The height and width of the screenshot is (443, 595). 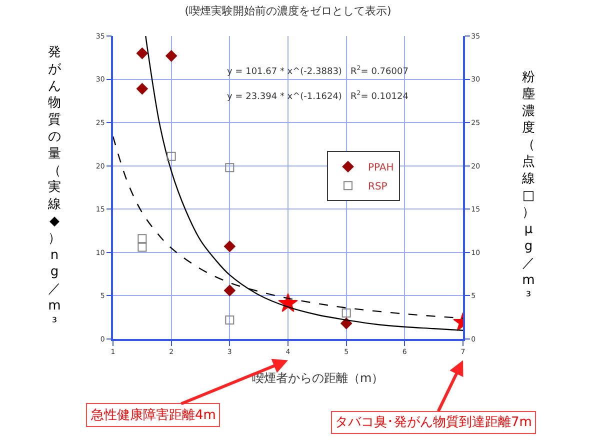 I want to click on text: 急性健康障害距離4m, so click(x=153, y=415).